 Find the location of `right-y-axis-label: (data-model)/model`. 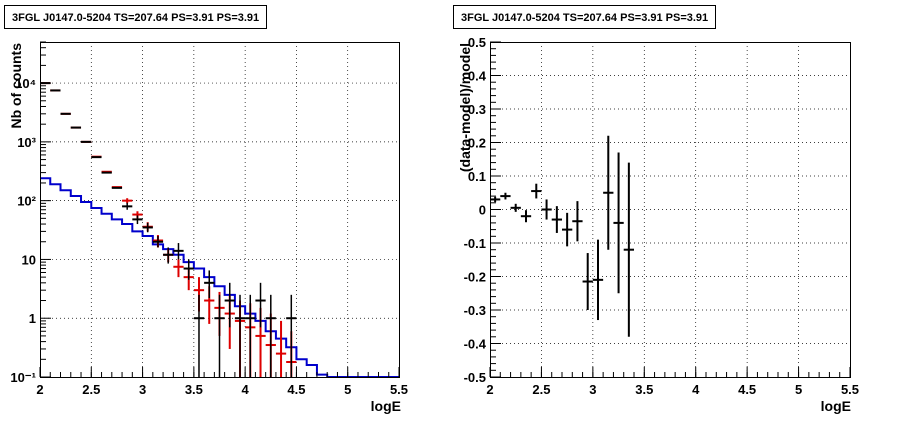

right-y-axis-label: (data-model)/model is located at coordinates (465, 107).